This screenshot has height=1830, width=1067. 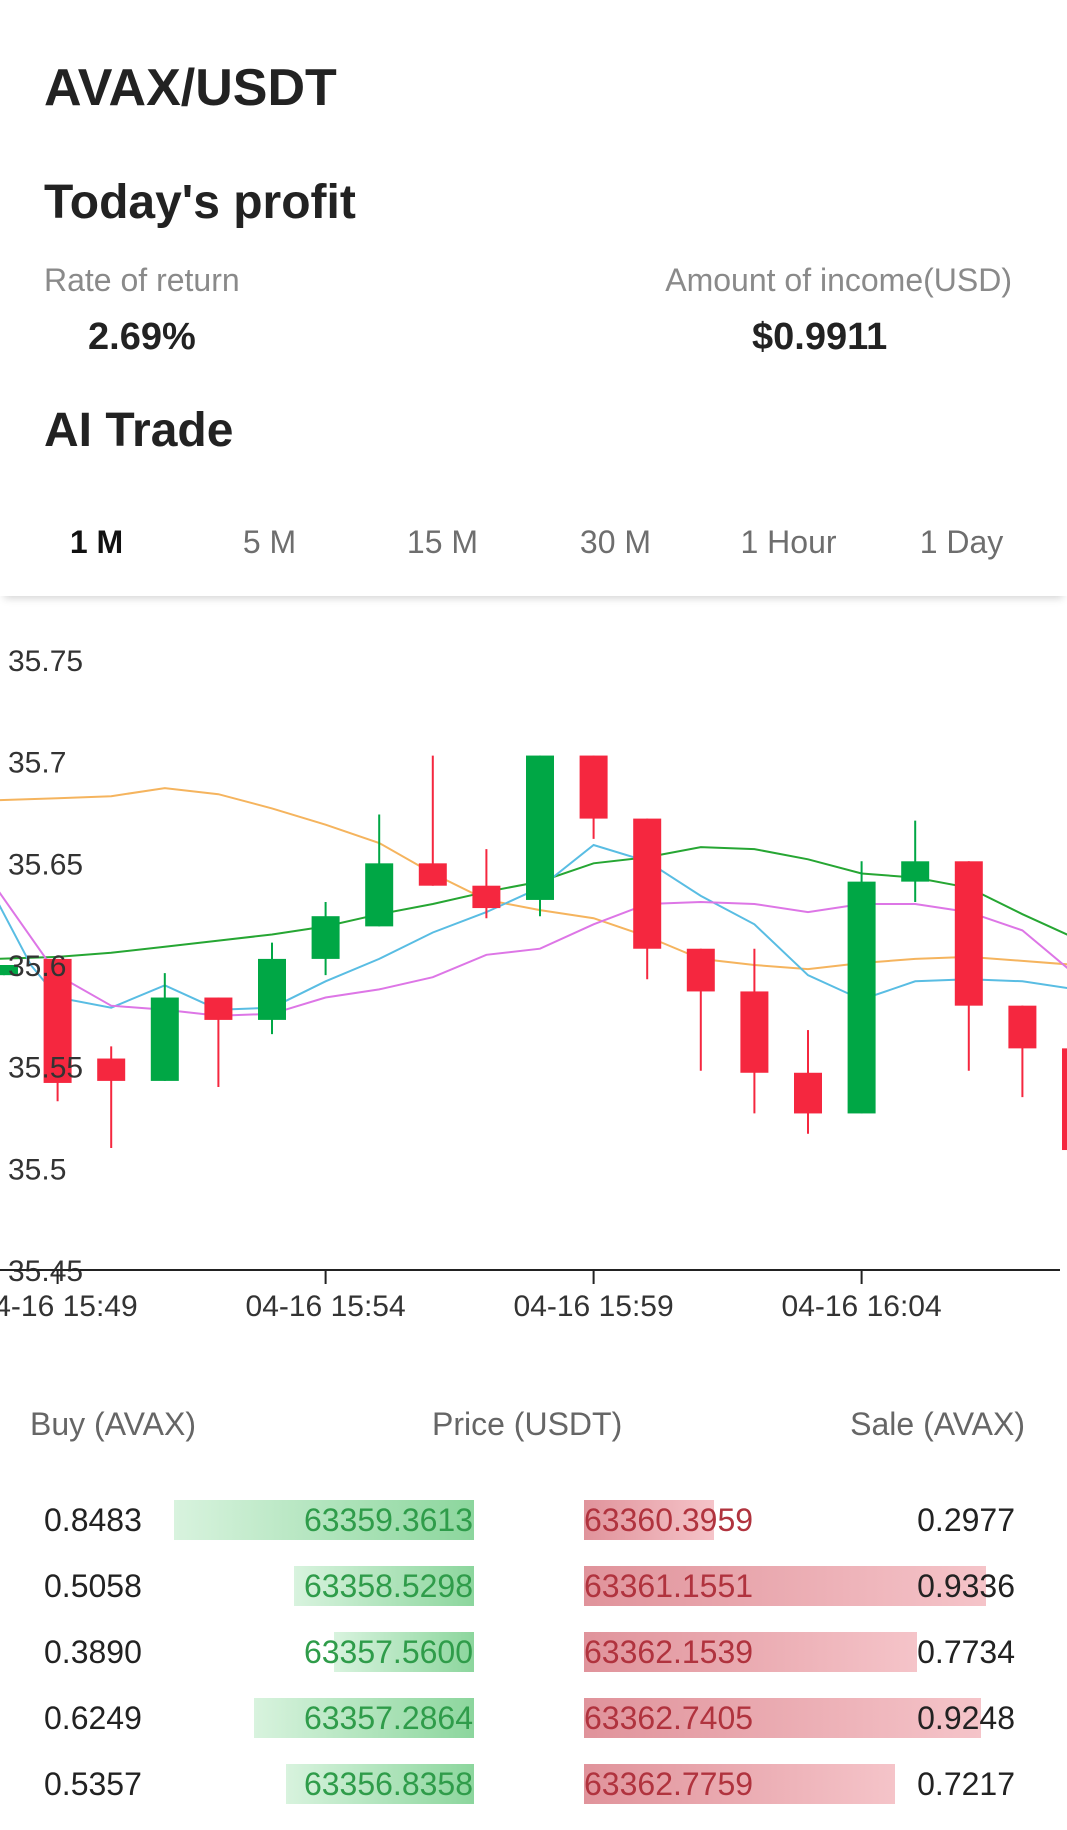 I want to click on sell-price: 63361.1551, so click(x=669, y=1586).